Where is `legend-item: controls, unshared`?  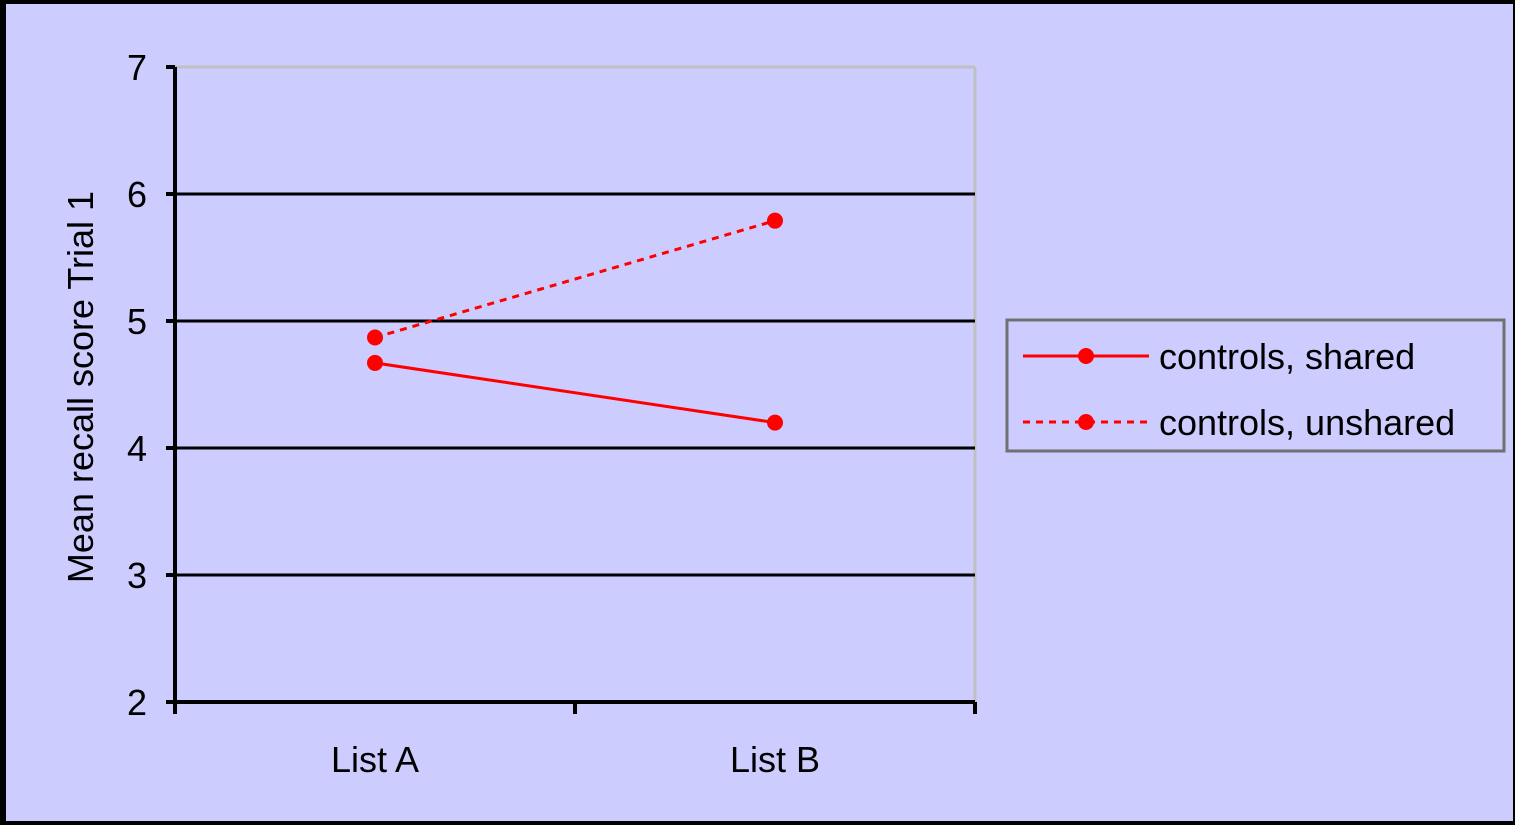 legend-item: controls, unshared is located at coordinates (1239, 422).